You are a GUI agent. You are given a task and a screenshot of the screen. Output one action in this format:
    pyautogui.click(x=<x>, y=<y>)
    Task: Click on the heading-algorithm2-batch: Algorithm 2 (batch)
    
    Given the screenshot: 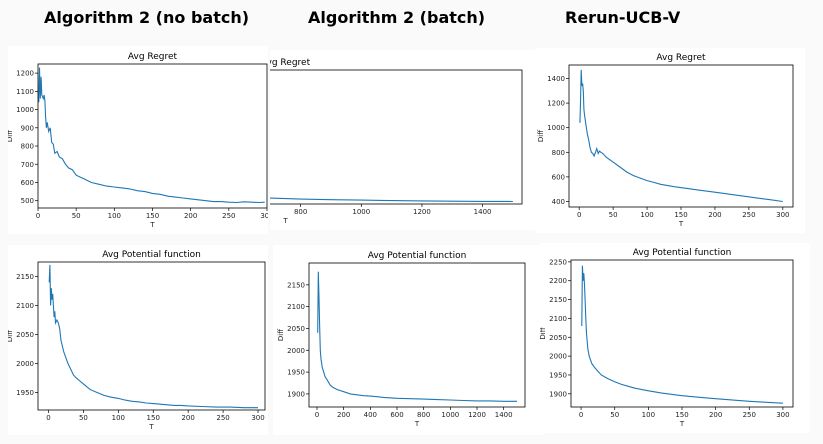 What is the action you would take?
    pyautogui.click(x=397, y=17)
    